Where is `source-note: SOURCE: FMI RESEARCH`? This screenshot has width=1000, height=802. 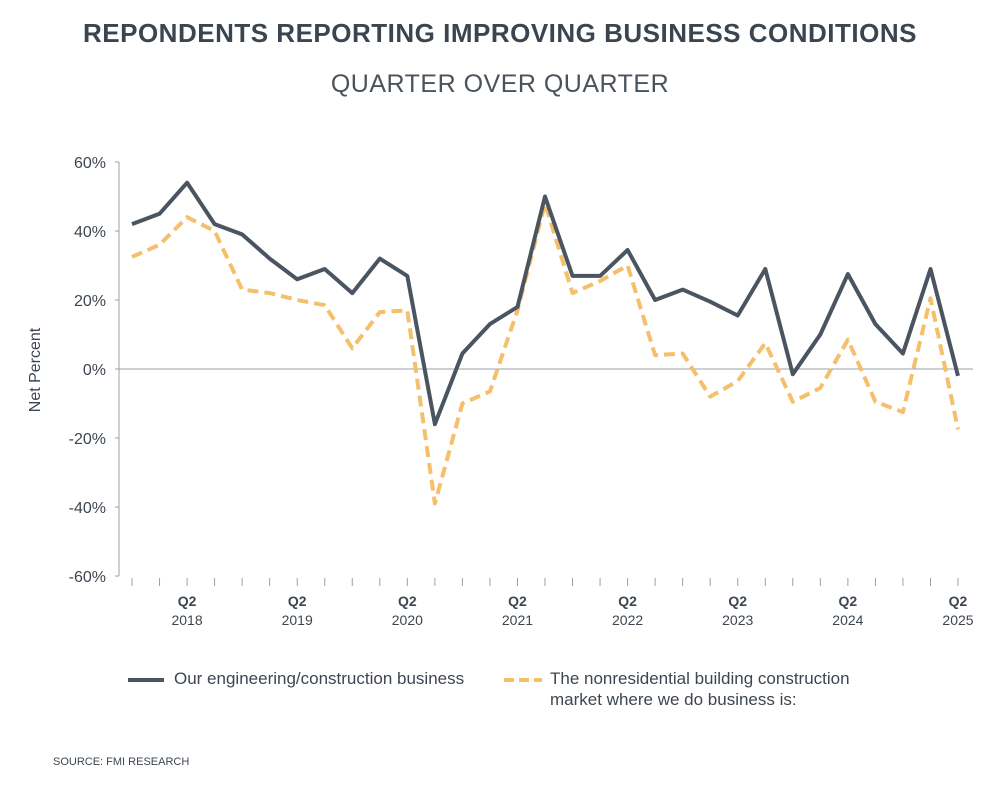
source-note: SOURCE: FMI RESEARCH is located at coordinates (121, 762).